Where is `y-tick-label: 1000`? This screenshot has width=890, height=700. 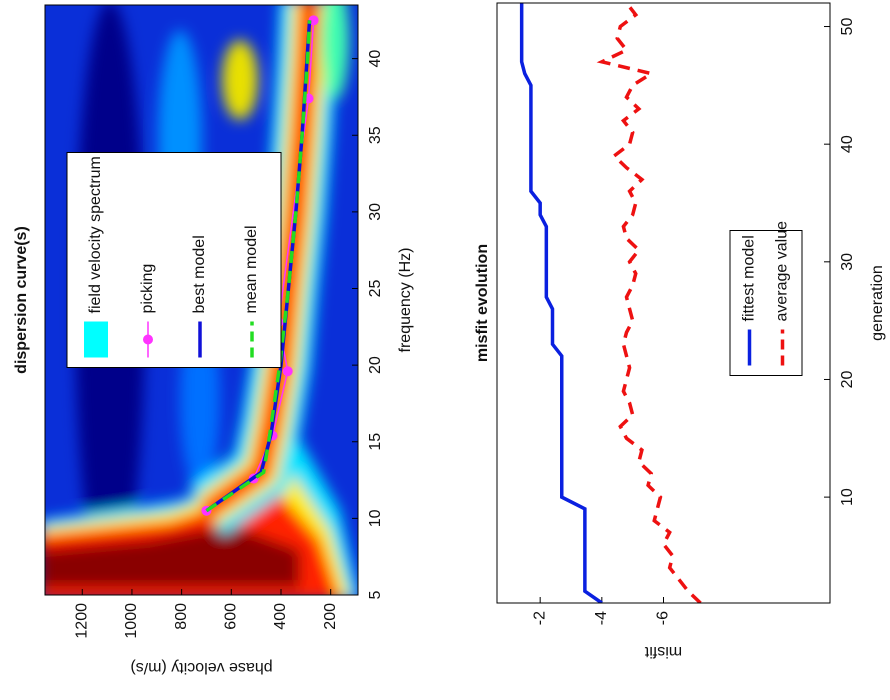 y-tick-label: 1000 is located at coordinates (131, 621).